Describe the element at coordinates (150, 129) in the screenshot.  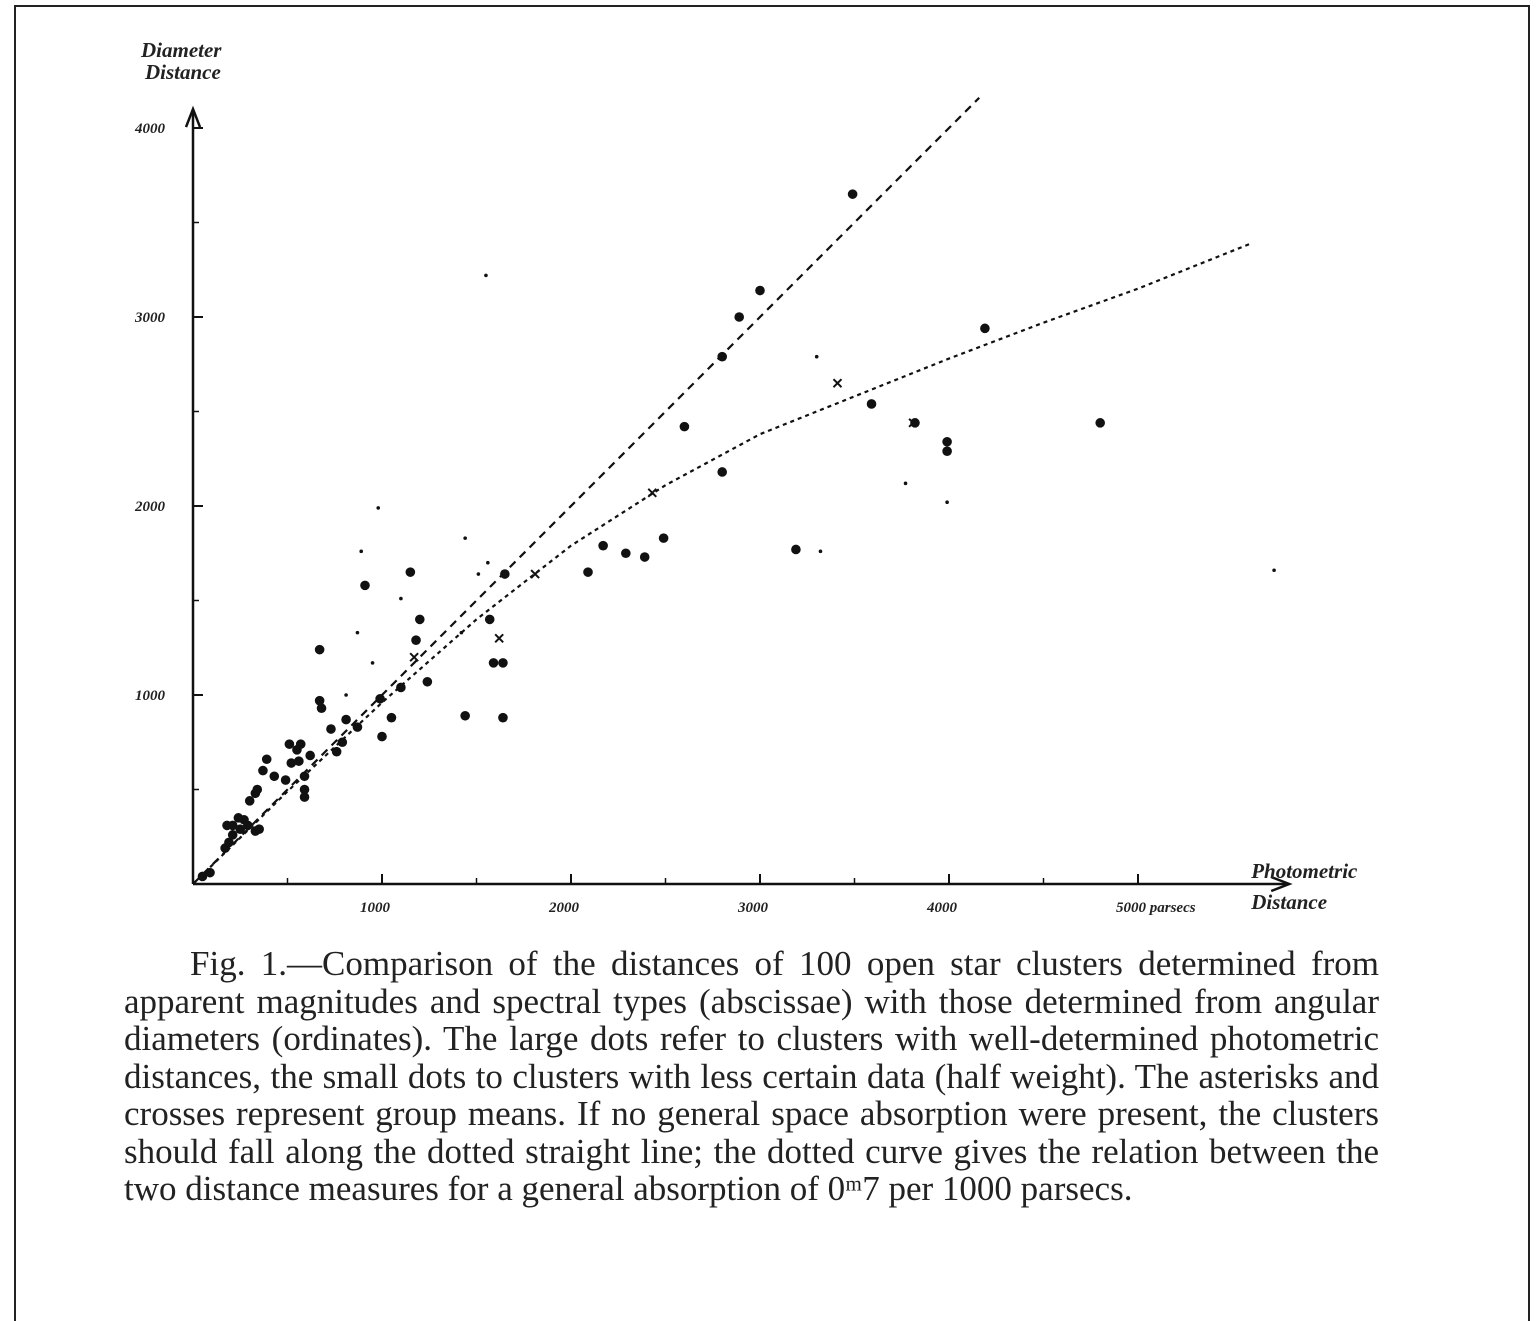
I see `y-tick-label: 4000` at that location.